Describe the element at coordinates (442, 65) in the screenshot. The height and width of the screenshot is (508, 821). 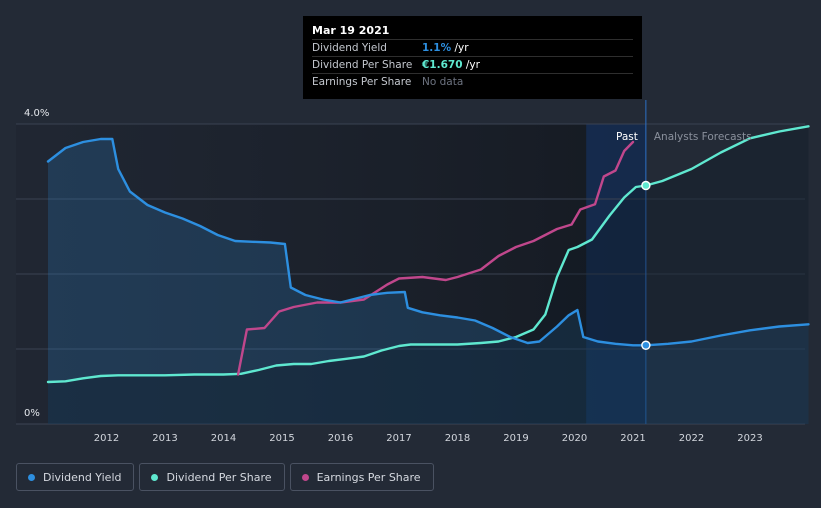
I see `tooltip-value: €1.670` at that location.